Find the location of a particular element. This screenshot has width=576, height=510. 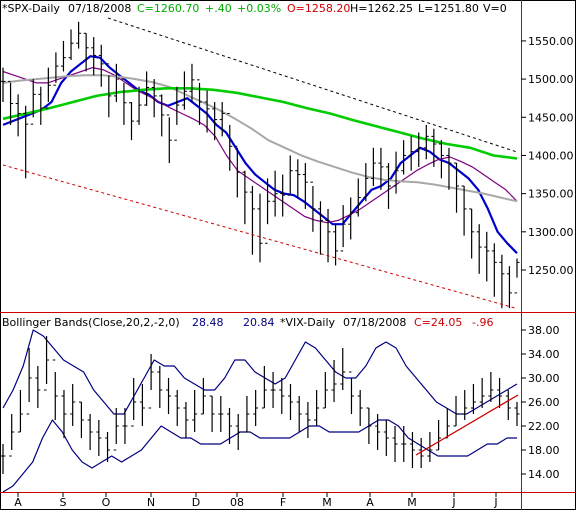

spx-change: +.40 is located at coordinates (218, 8).